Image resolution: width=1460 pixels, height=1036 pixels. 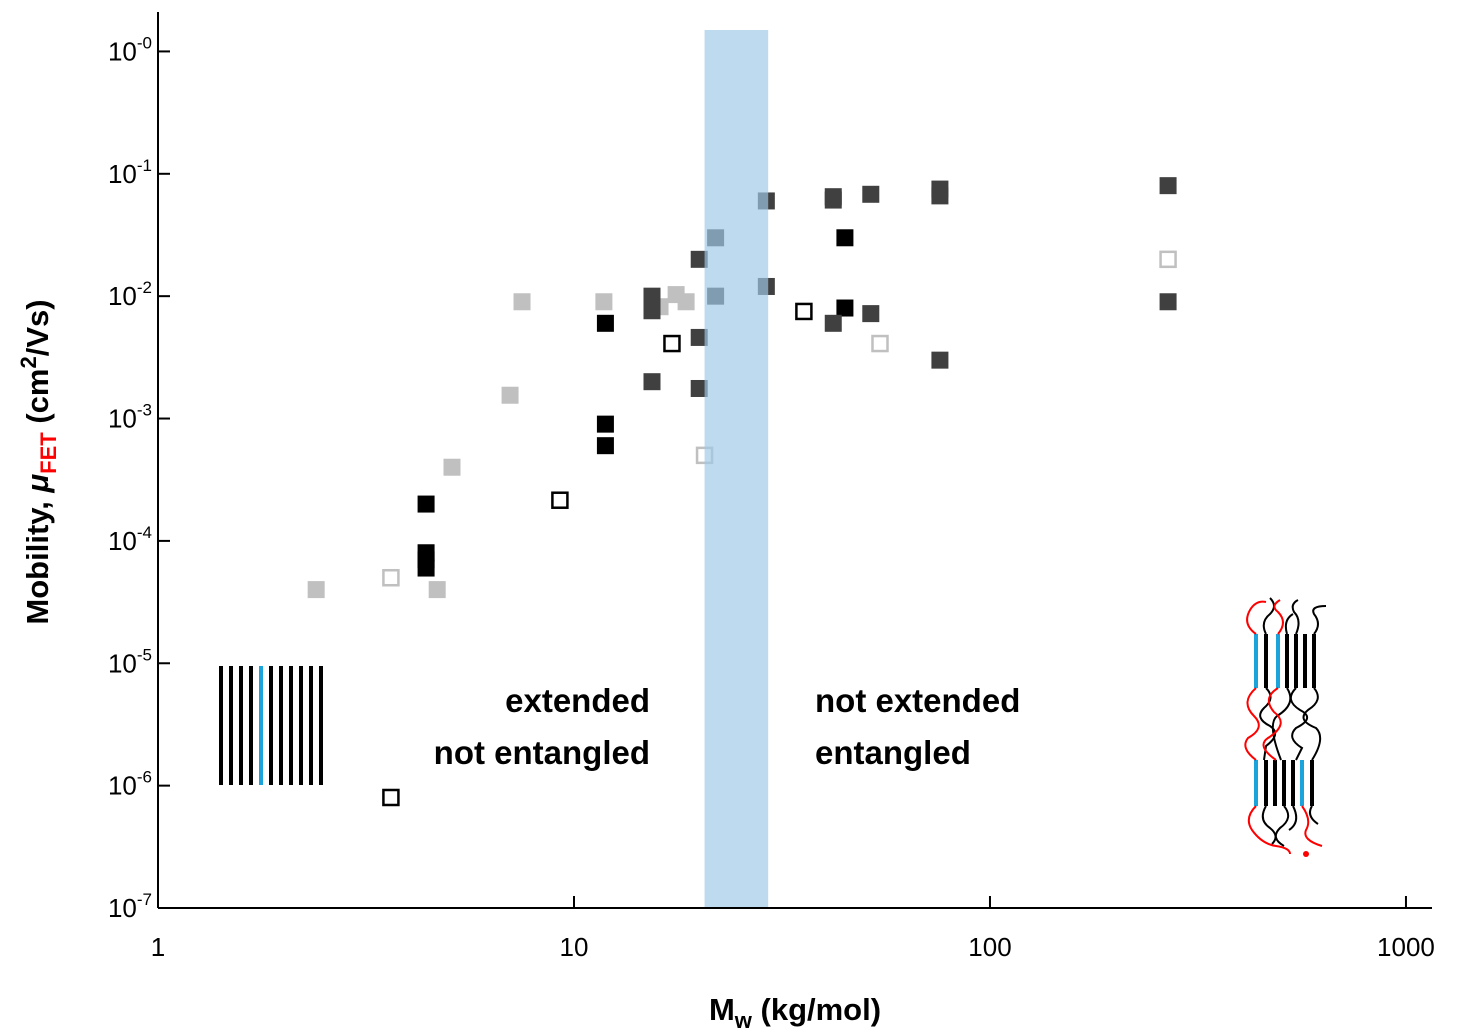 I want to click on y-tick-label: 10⁻⁶, so click(x=130, y=784).